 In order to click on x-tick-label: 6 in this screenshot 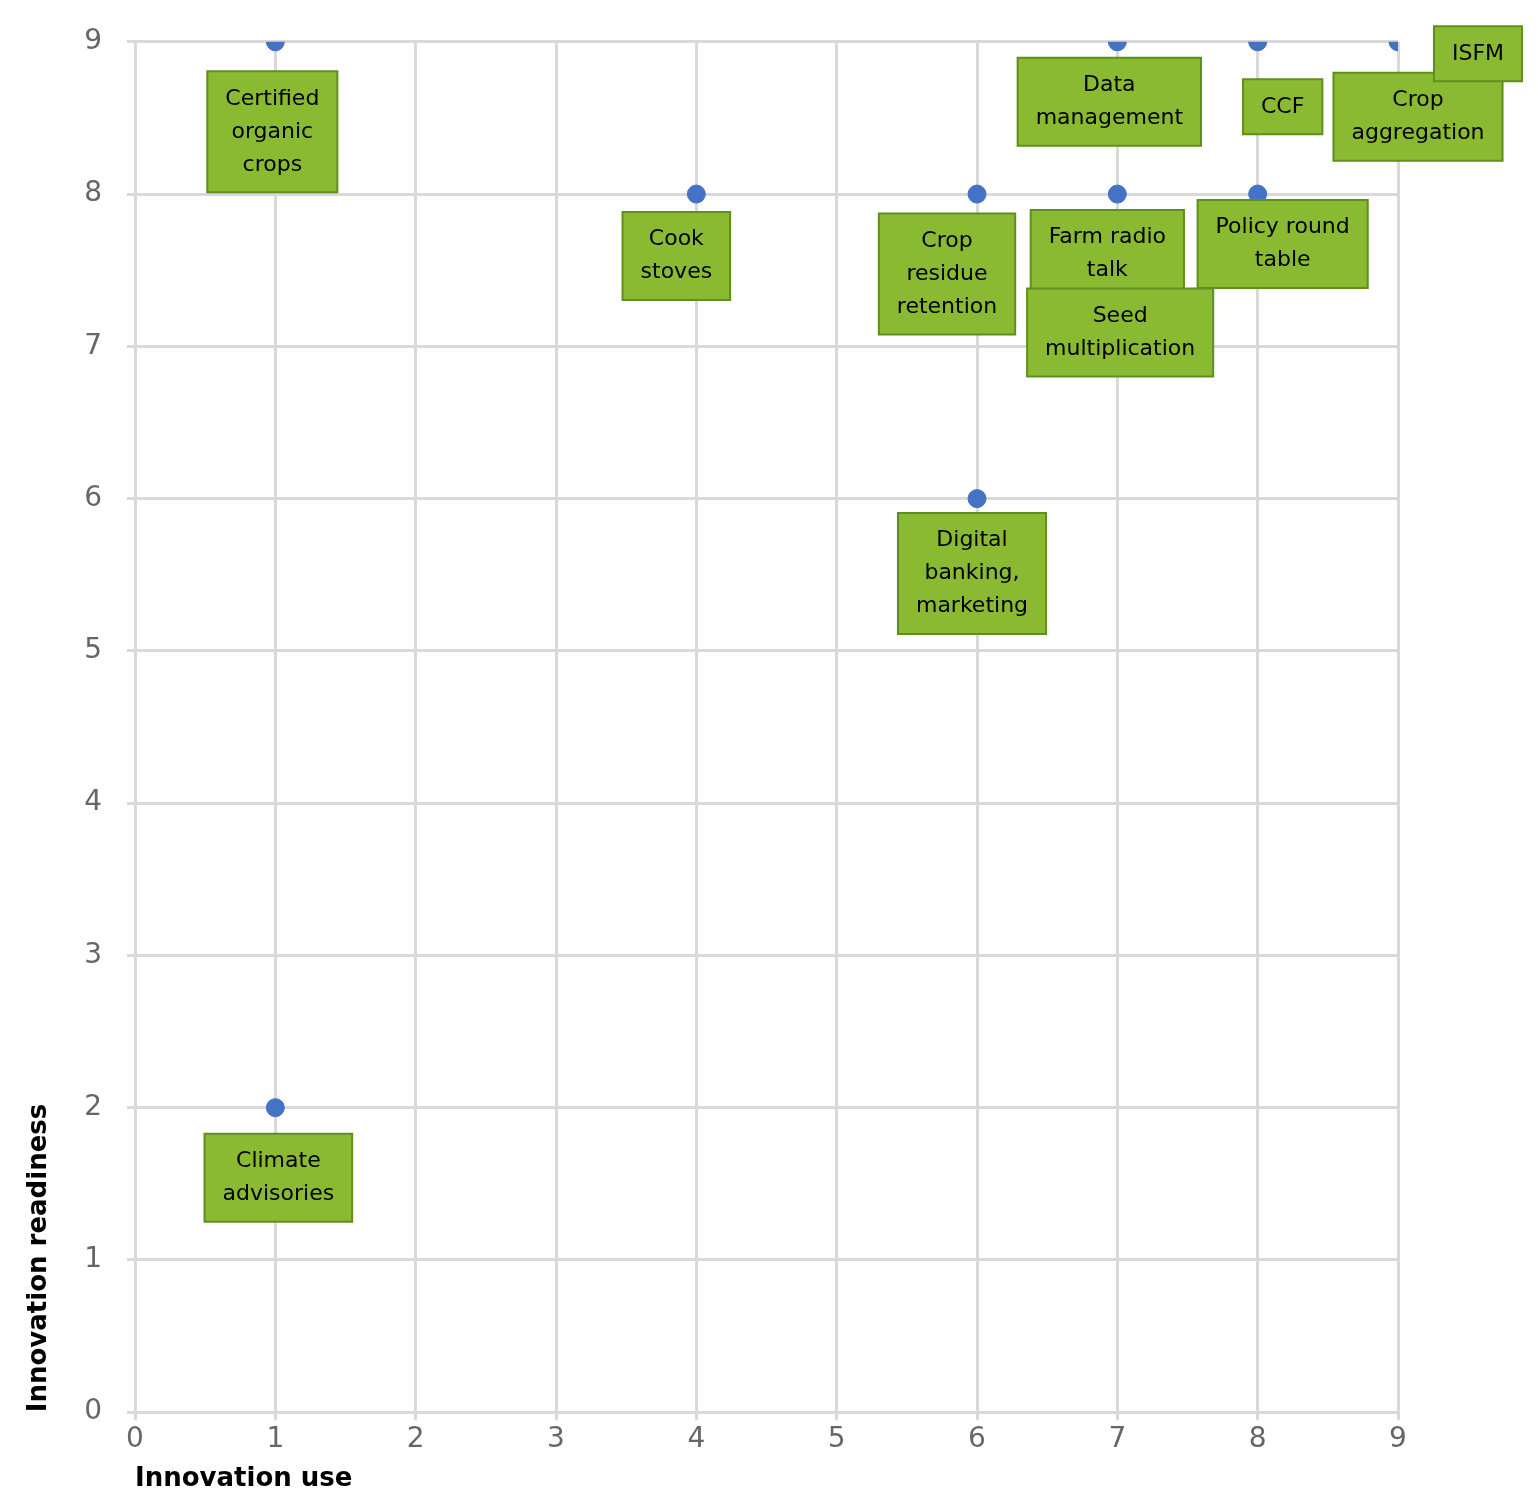, I will do `click(977, 1438)`.